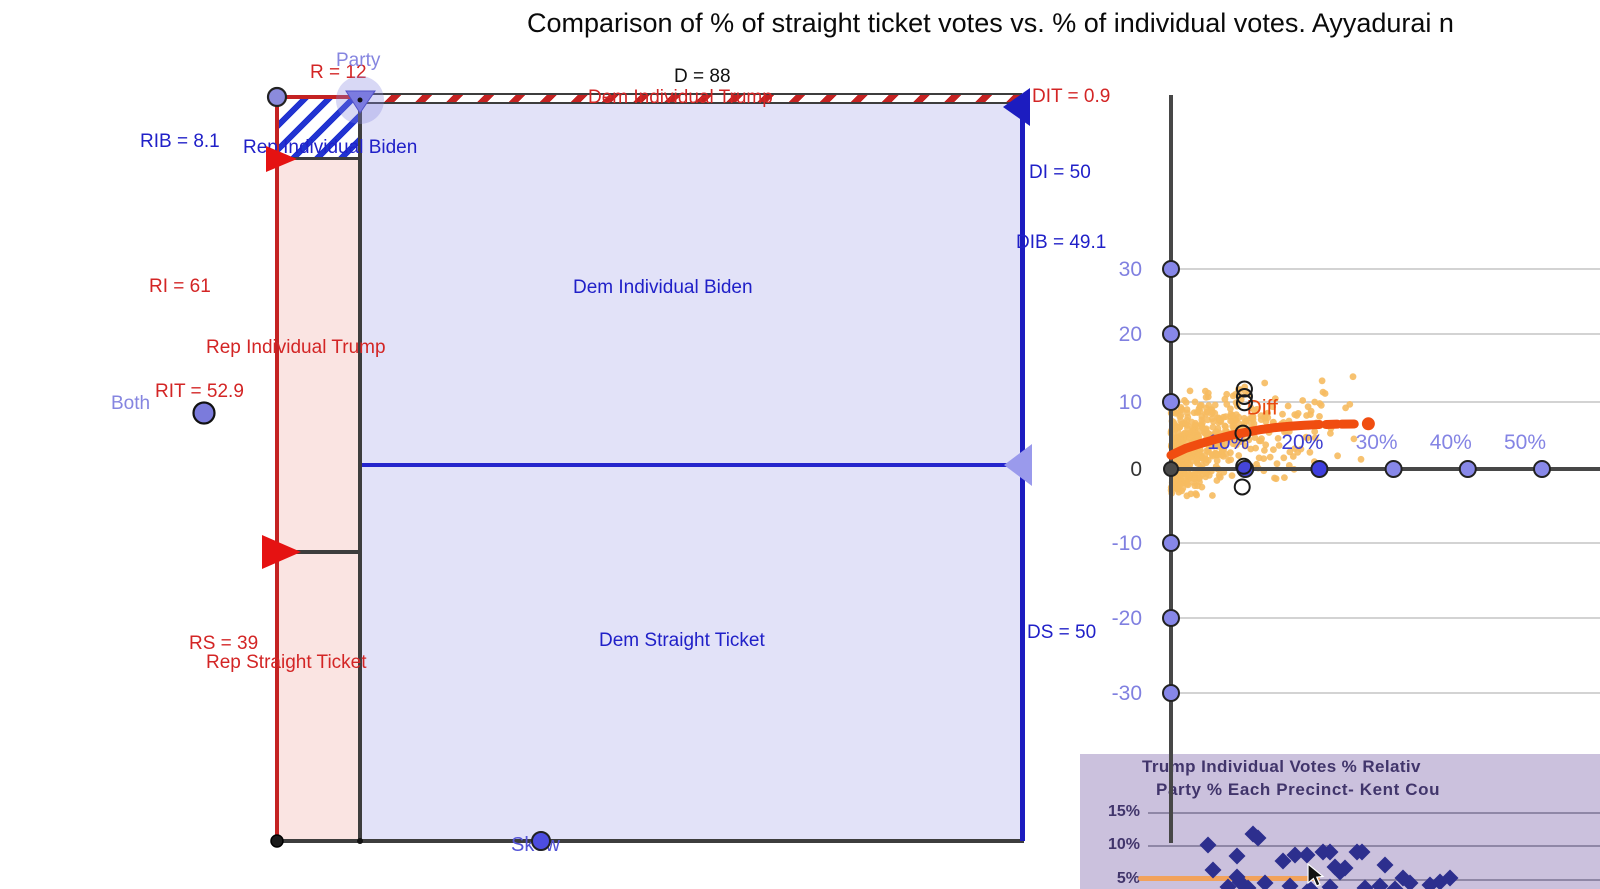 Image resolution: width=1600 pixels, height=889 pixels. Describe the element at coordinates (691, 465) in the screenshot. I see `dem-split-line` at that location.